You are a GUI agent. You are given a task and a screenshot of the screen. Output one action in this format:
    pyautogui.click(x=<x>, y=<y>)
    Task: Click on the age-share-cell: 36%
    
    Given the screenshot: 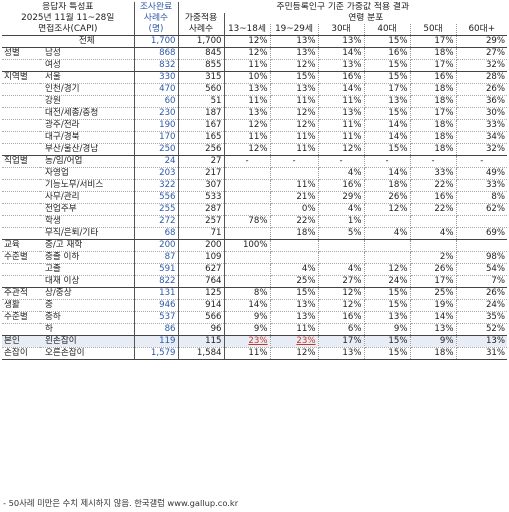 What is the action you would take?
    pyautogui.click(x=482, y=101)
    